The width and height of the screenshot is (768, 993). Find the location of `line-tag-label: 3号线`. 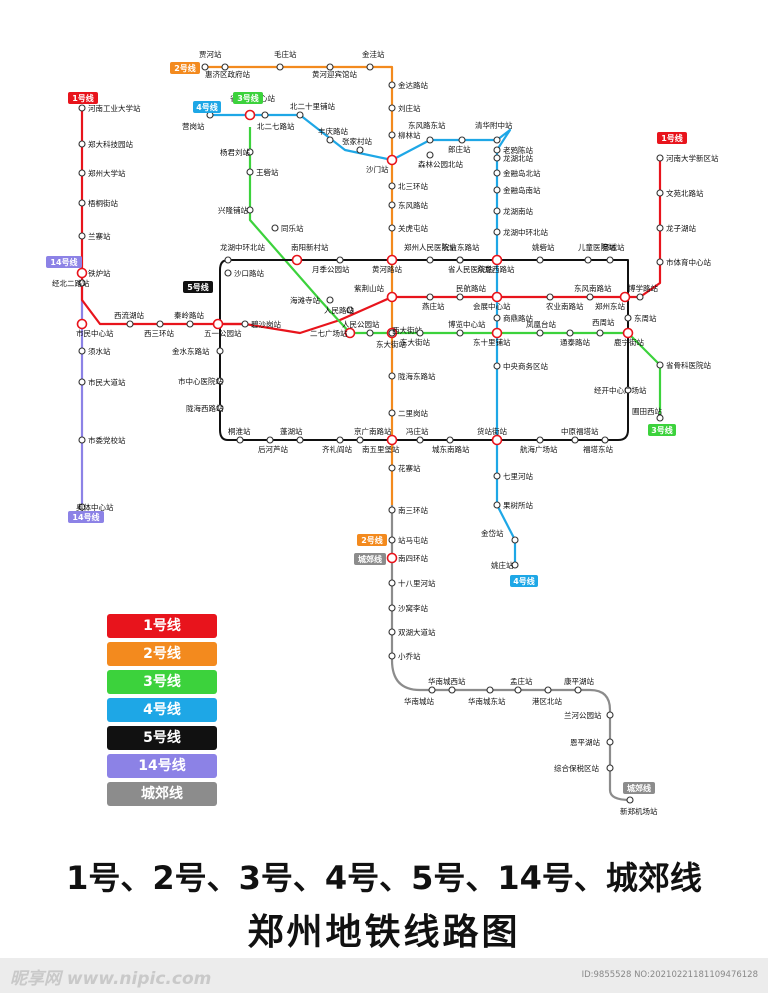

line-tag-label: 3号线 is located at coordinates (248, 98).